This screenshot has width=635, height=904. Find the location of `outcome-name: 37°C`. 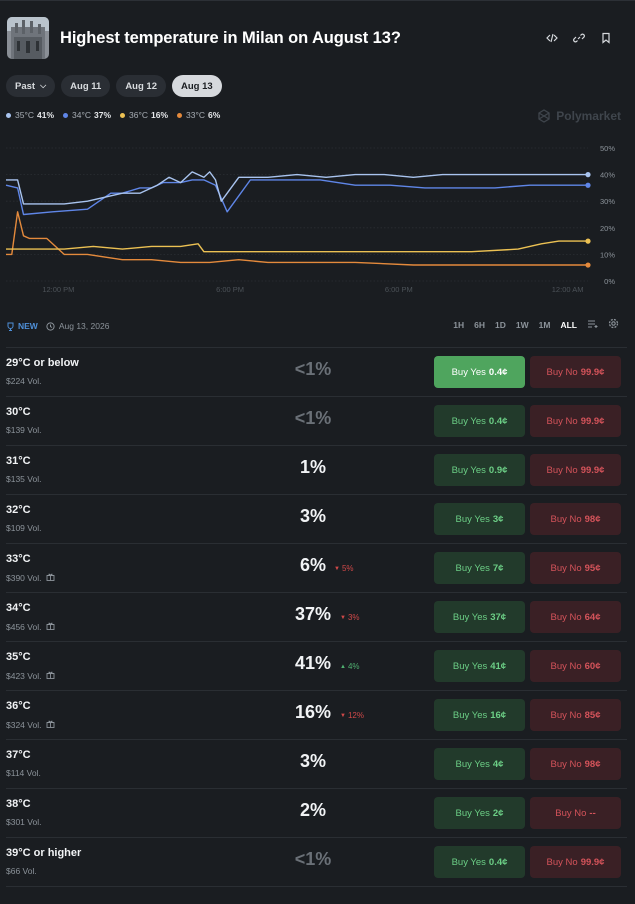

outcome-name: 37°C is located at coordinates (18, 755).